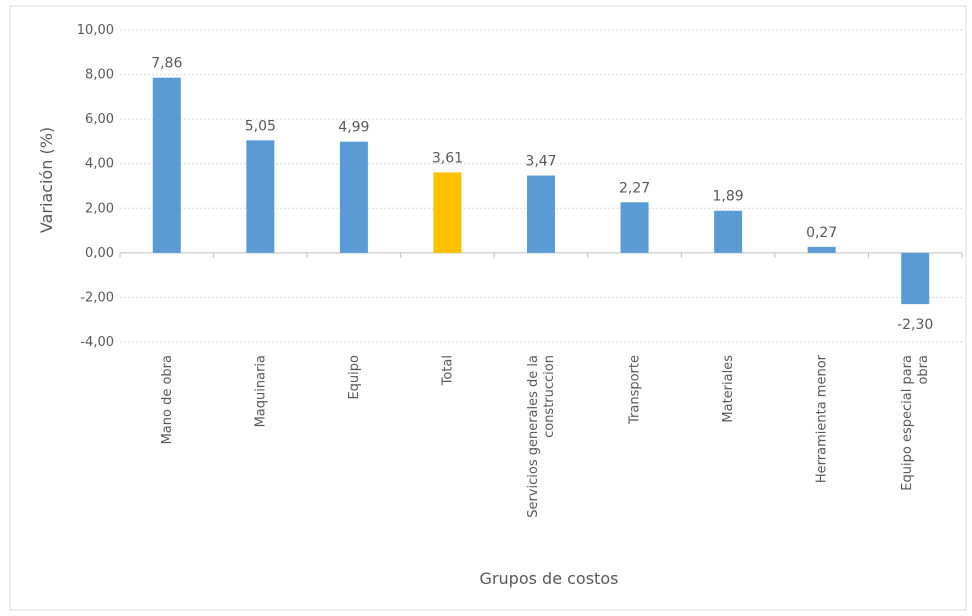 This screenshot has width=972, height=616. I want to click on category-label: Total, so click(447, 370).